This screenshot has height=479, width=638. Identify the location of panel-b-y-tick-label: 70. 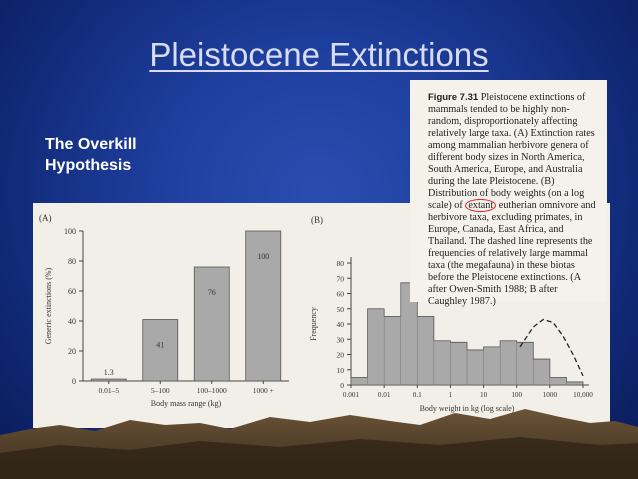
(341, 278).